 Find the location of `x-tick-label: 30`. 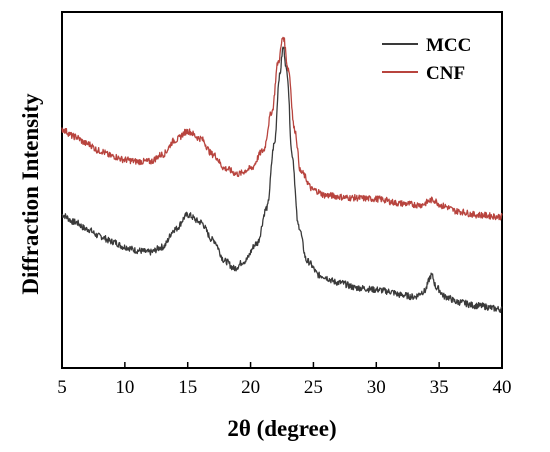

x-tick-label: 30 is located at coordinates (376, 387).